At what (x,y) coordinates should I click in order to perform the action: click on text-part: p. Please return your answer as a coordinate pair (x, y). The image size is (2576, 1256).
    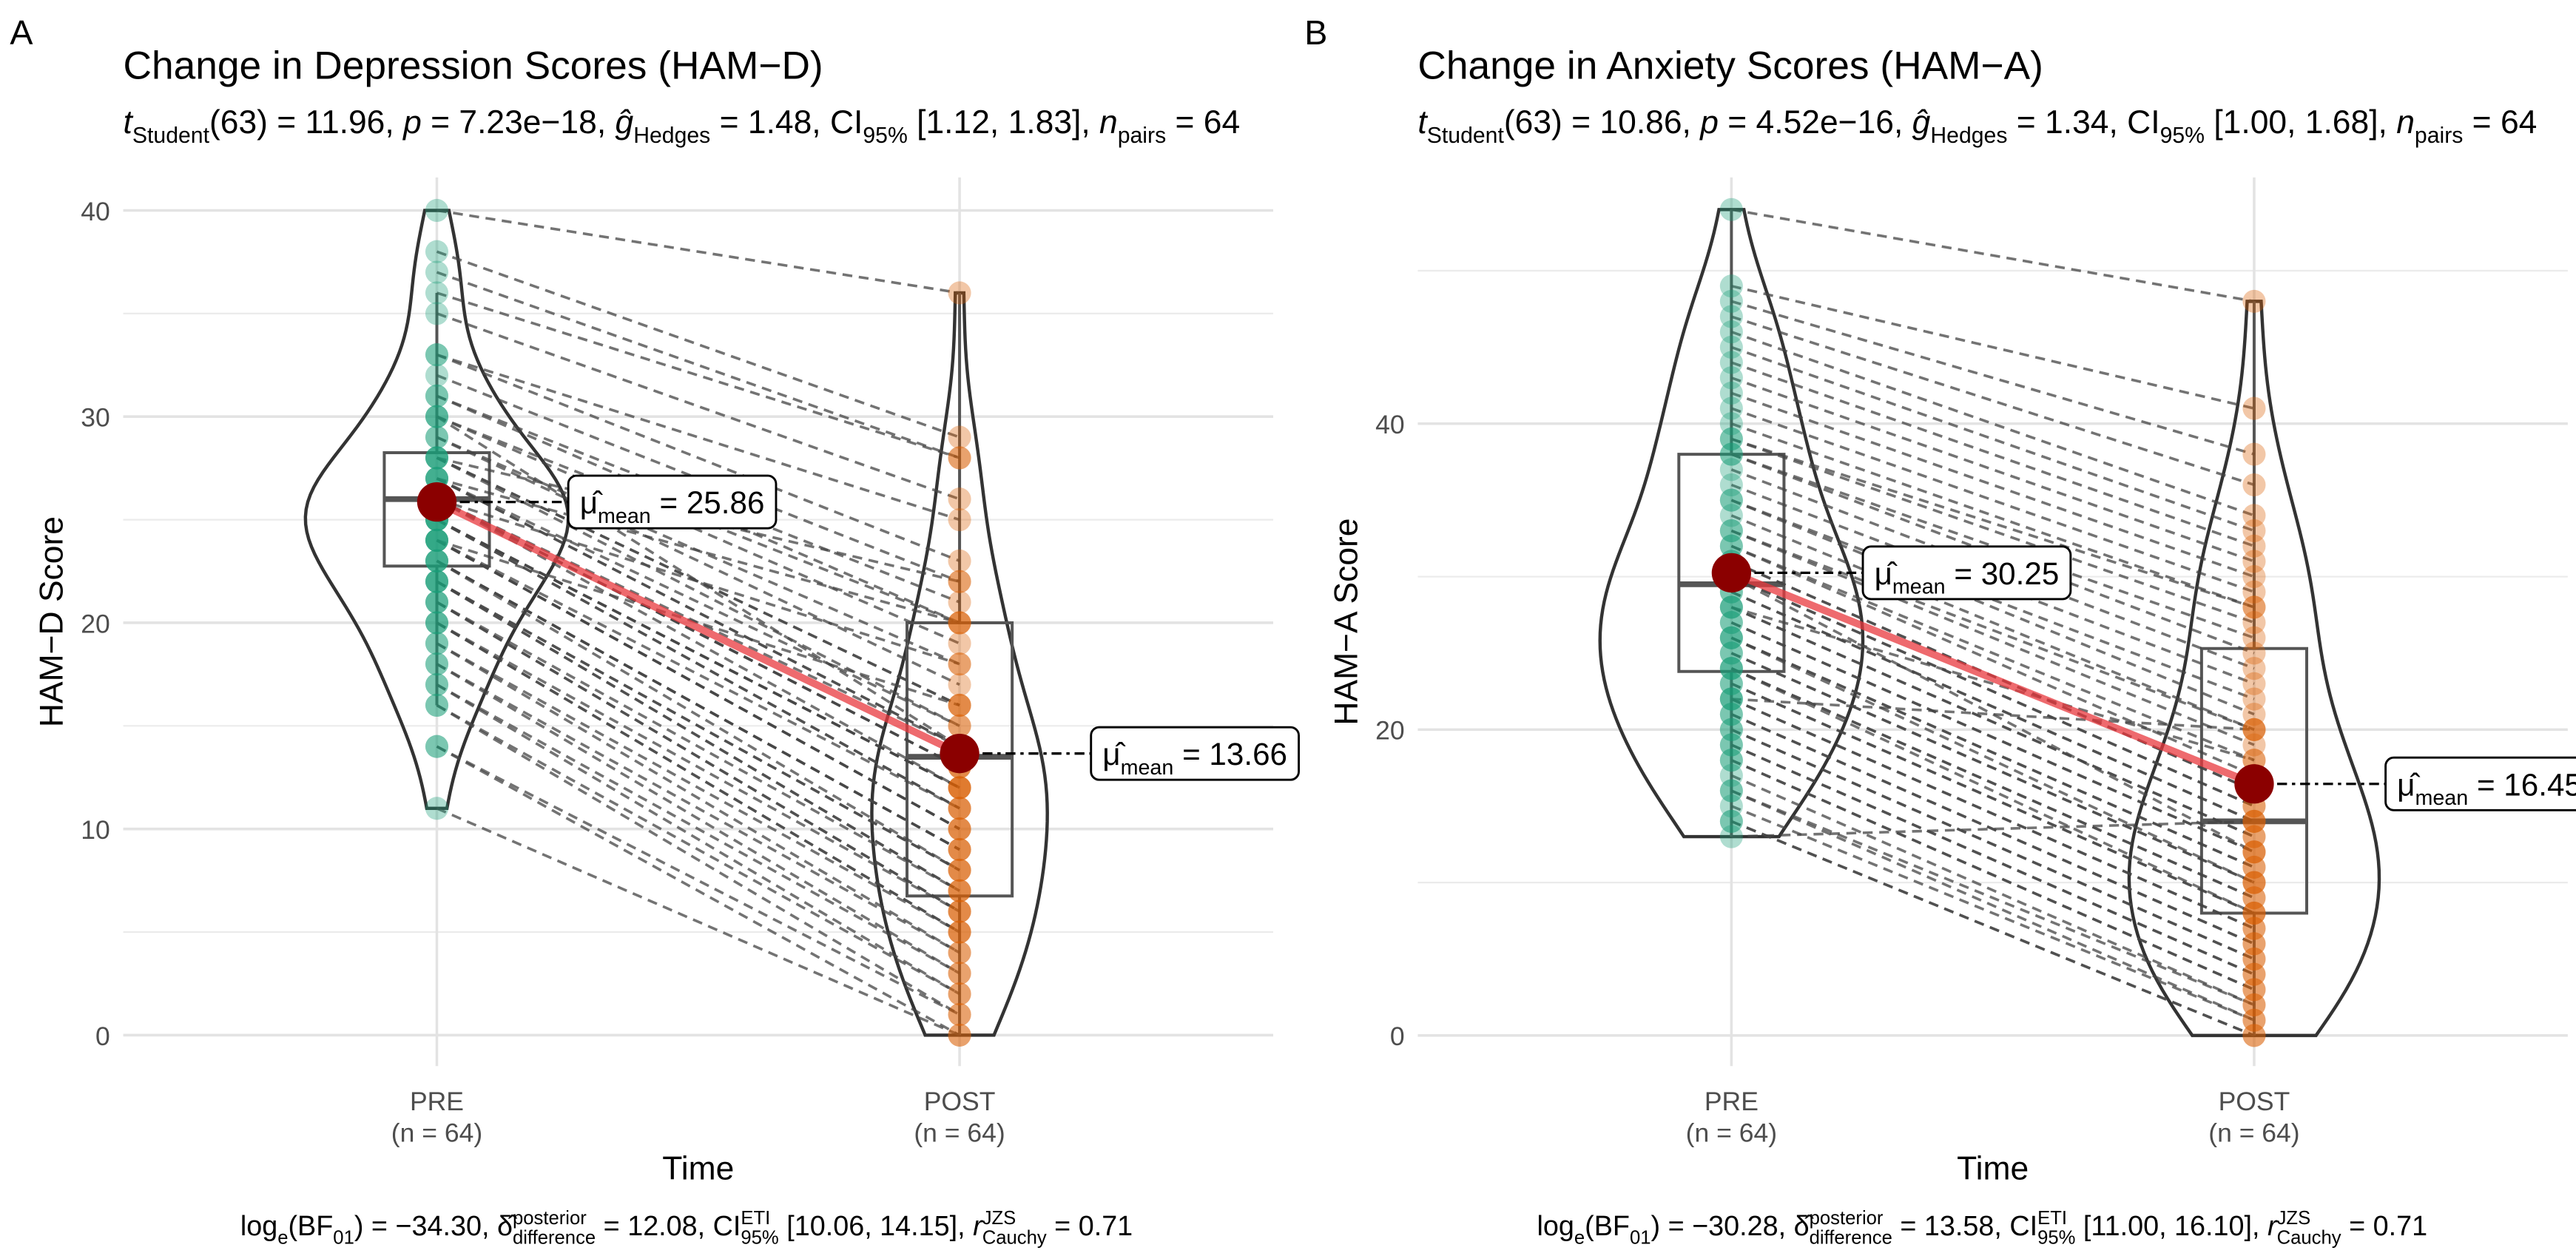
    Looking at the image, I should click on (412, 122).